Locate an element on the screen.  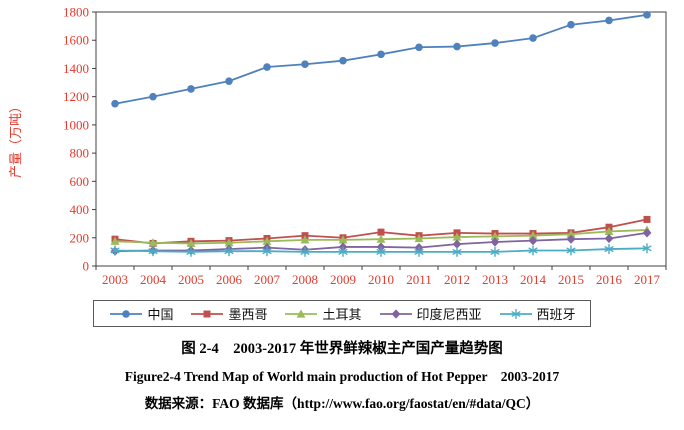
legend-label: 西班牙 is located at coordinates (556, 314).